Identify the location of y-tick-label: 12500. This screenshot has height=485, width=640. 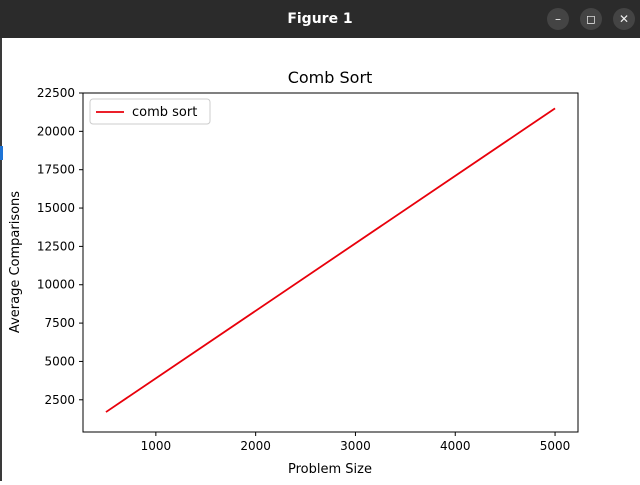
(56, 246).